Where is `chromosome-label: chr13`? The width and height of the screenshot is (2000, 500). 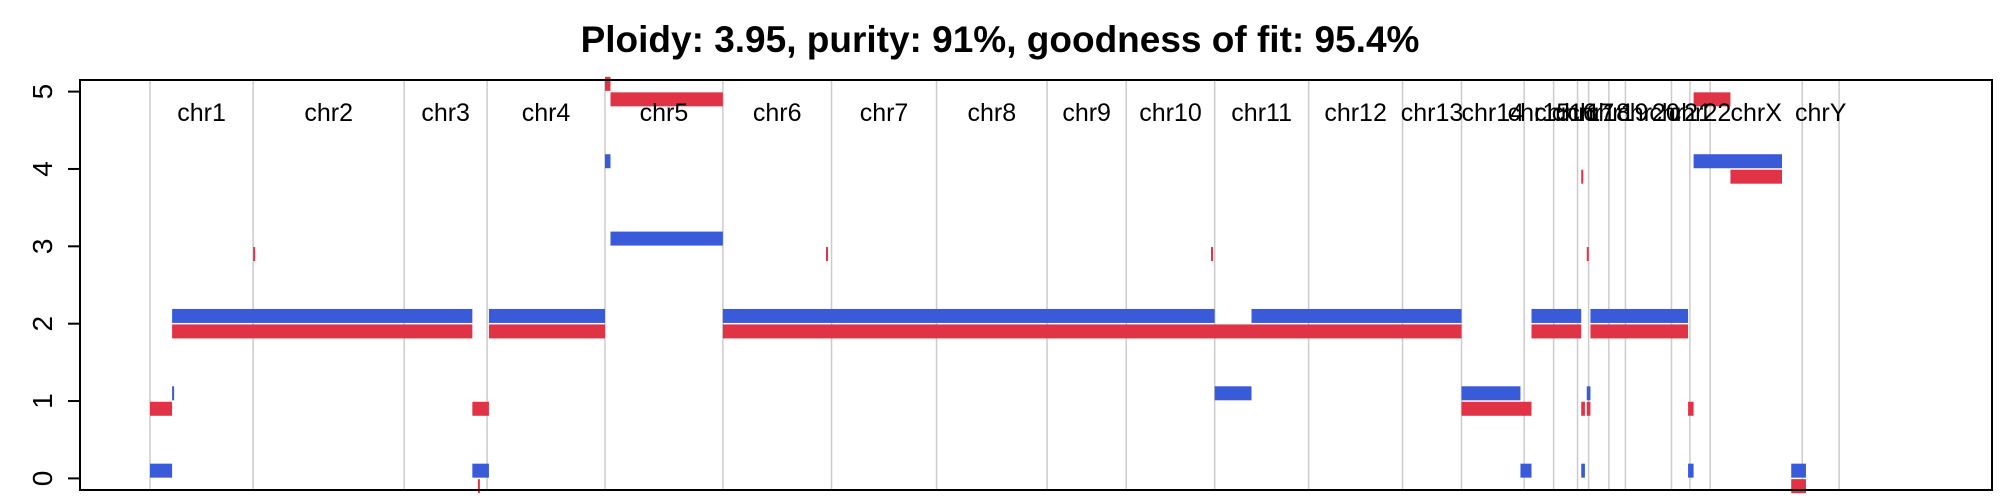 chromosome-label: chr13 is located at coordinates (1432, 113).